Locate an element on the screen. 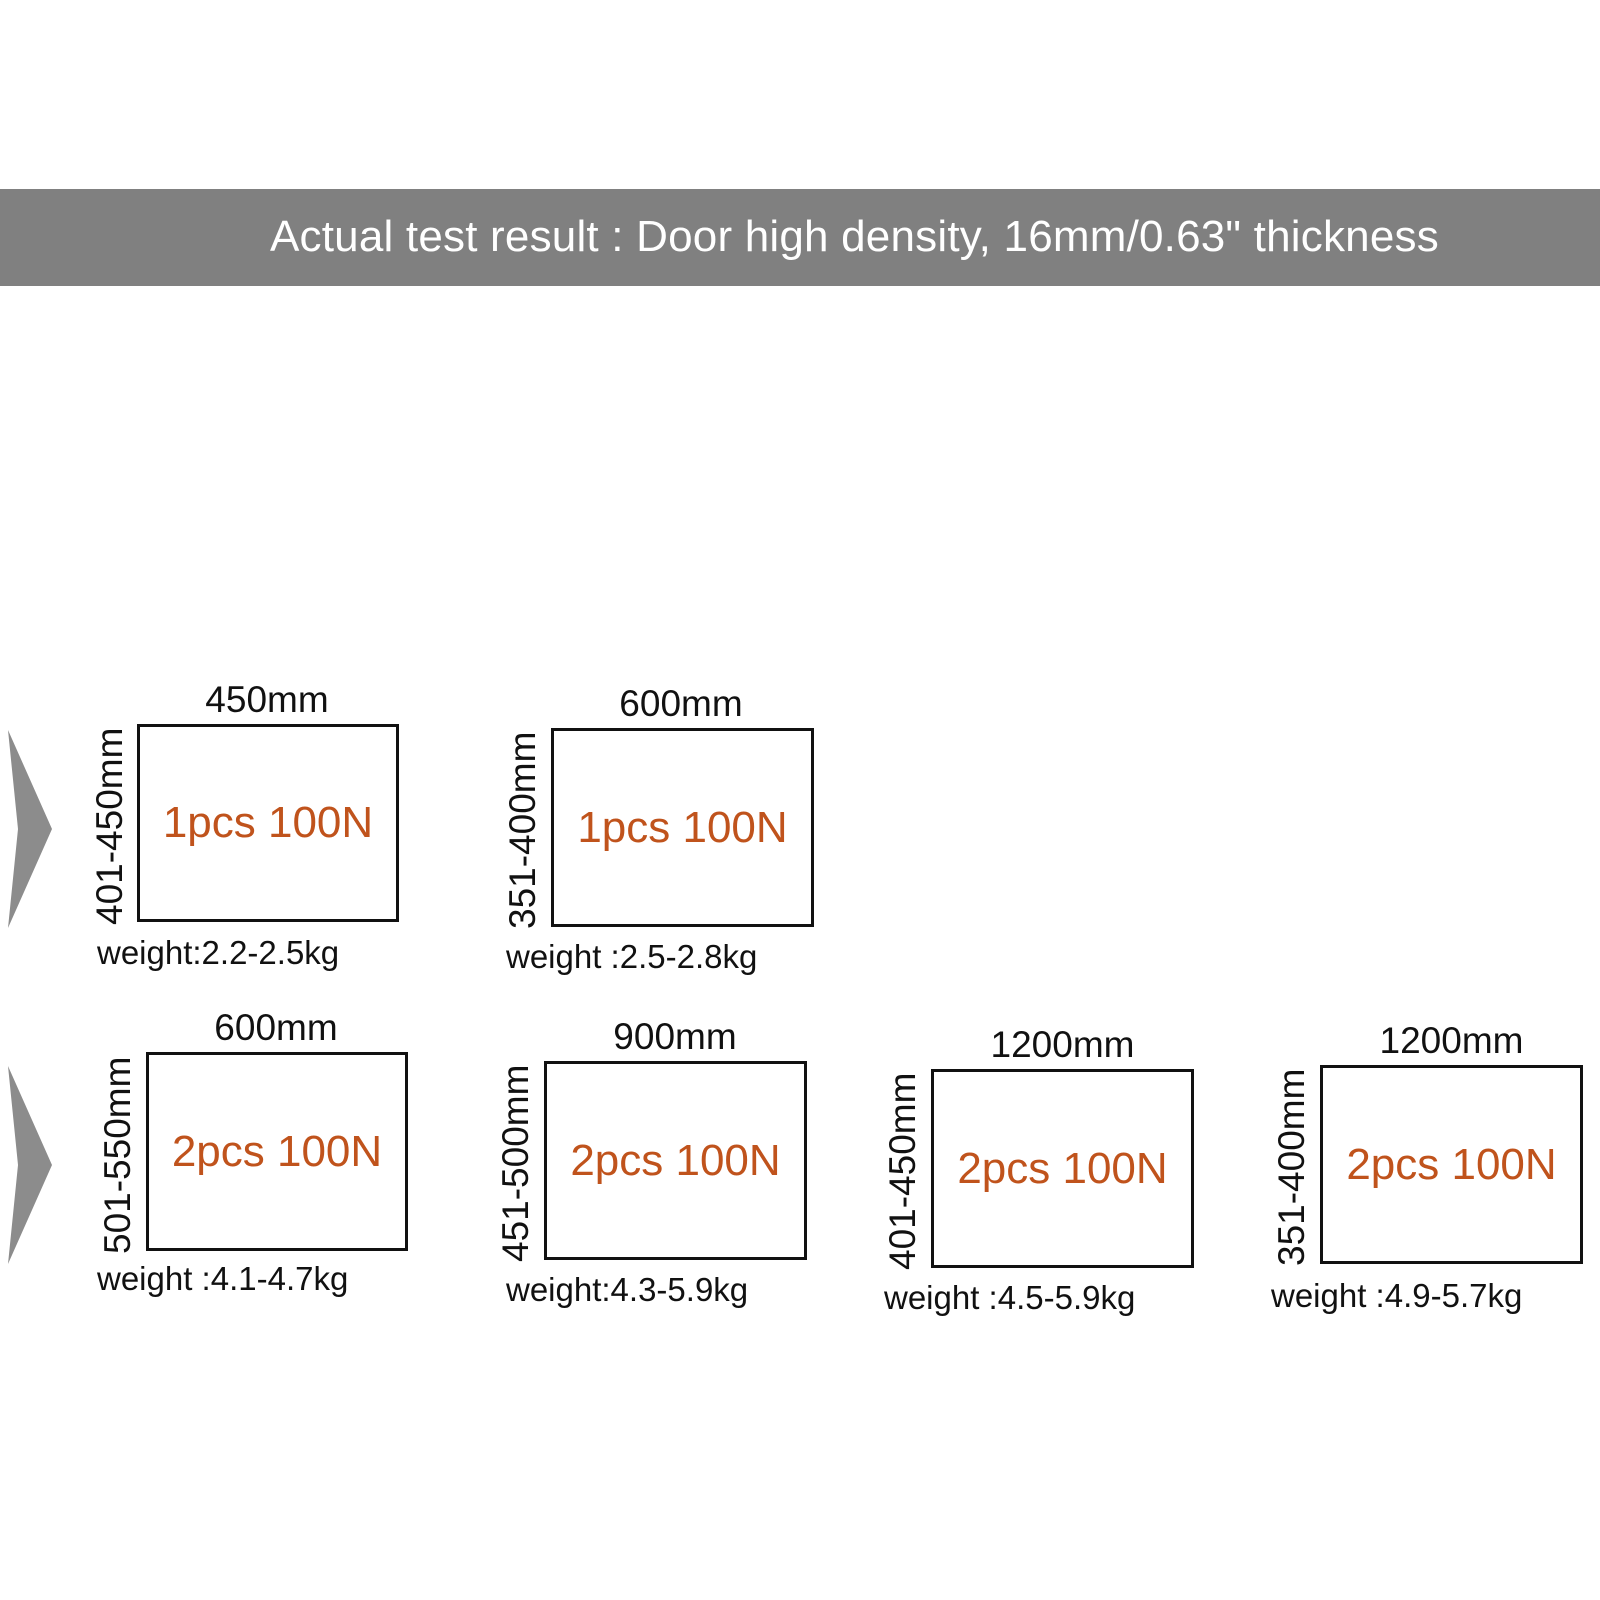  panel-width-label: 900mm is located at coordinates (675, 1036).